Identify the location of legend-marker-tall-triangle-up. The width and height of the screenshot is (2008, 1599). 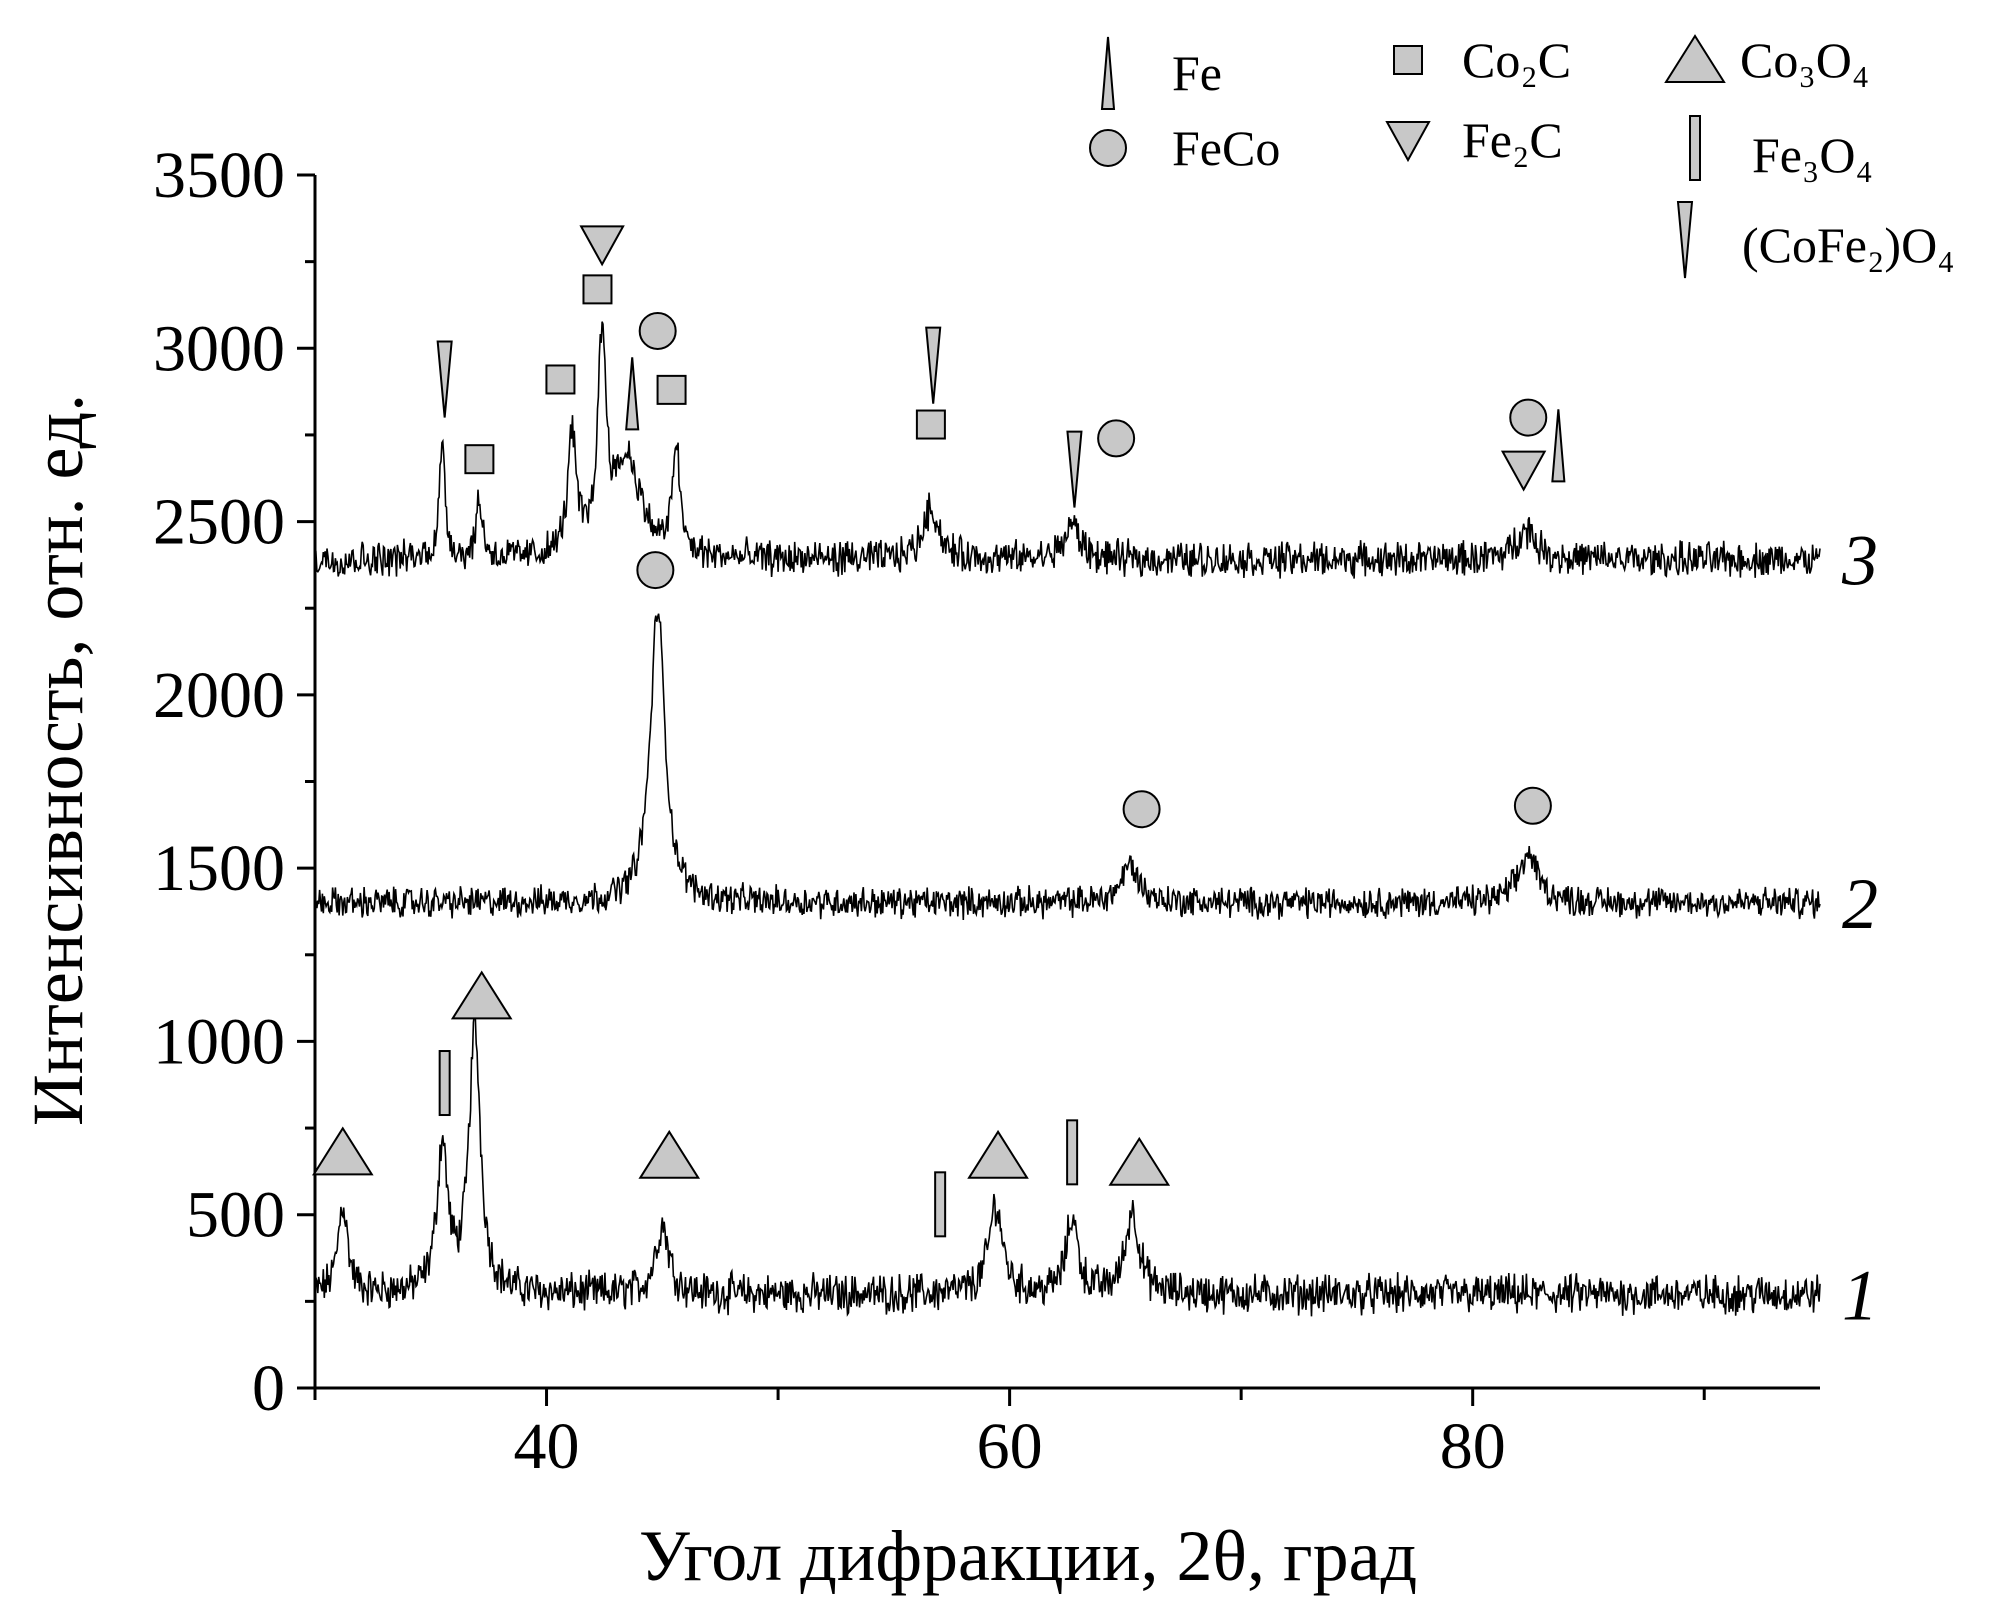
(1108, 73).